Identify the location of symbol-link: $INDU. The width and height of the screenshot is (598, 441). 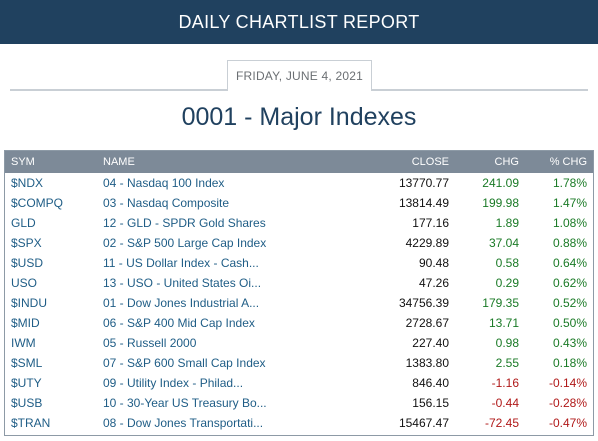
(29, 303).